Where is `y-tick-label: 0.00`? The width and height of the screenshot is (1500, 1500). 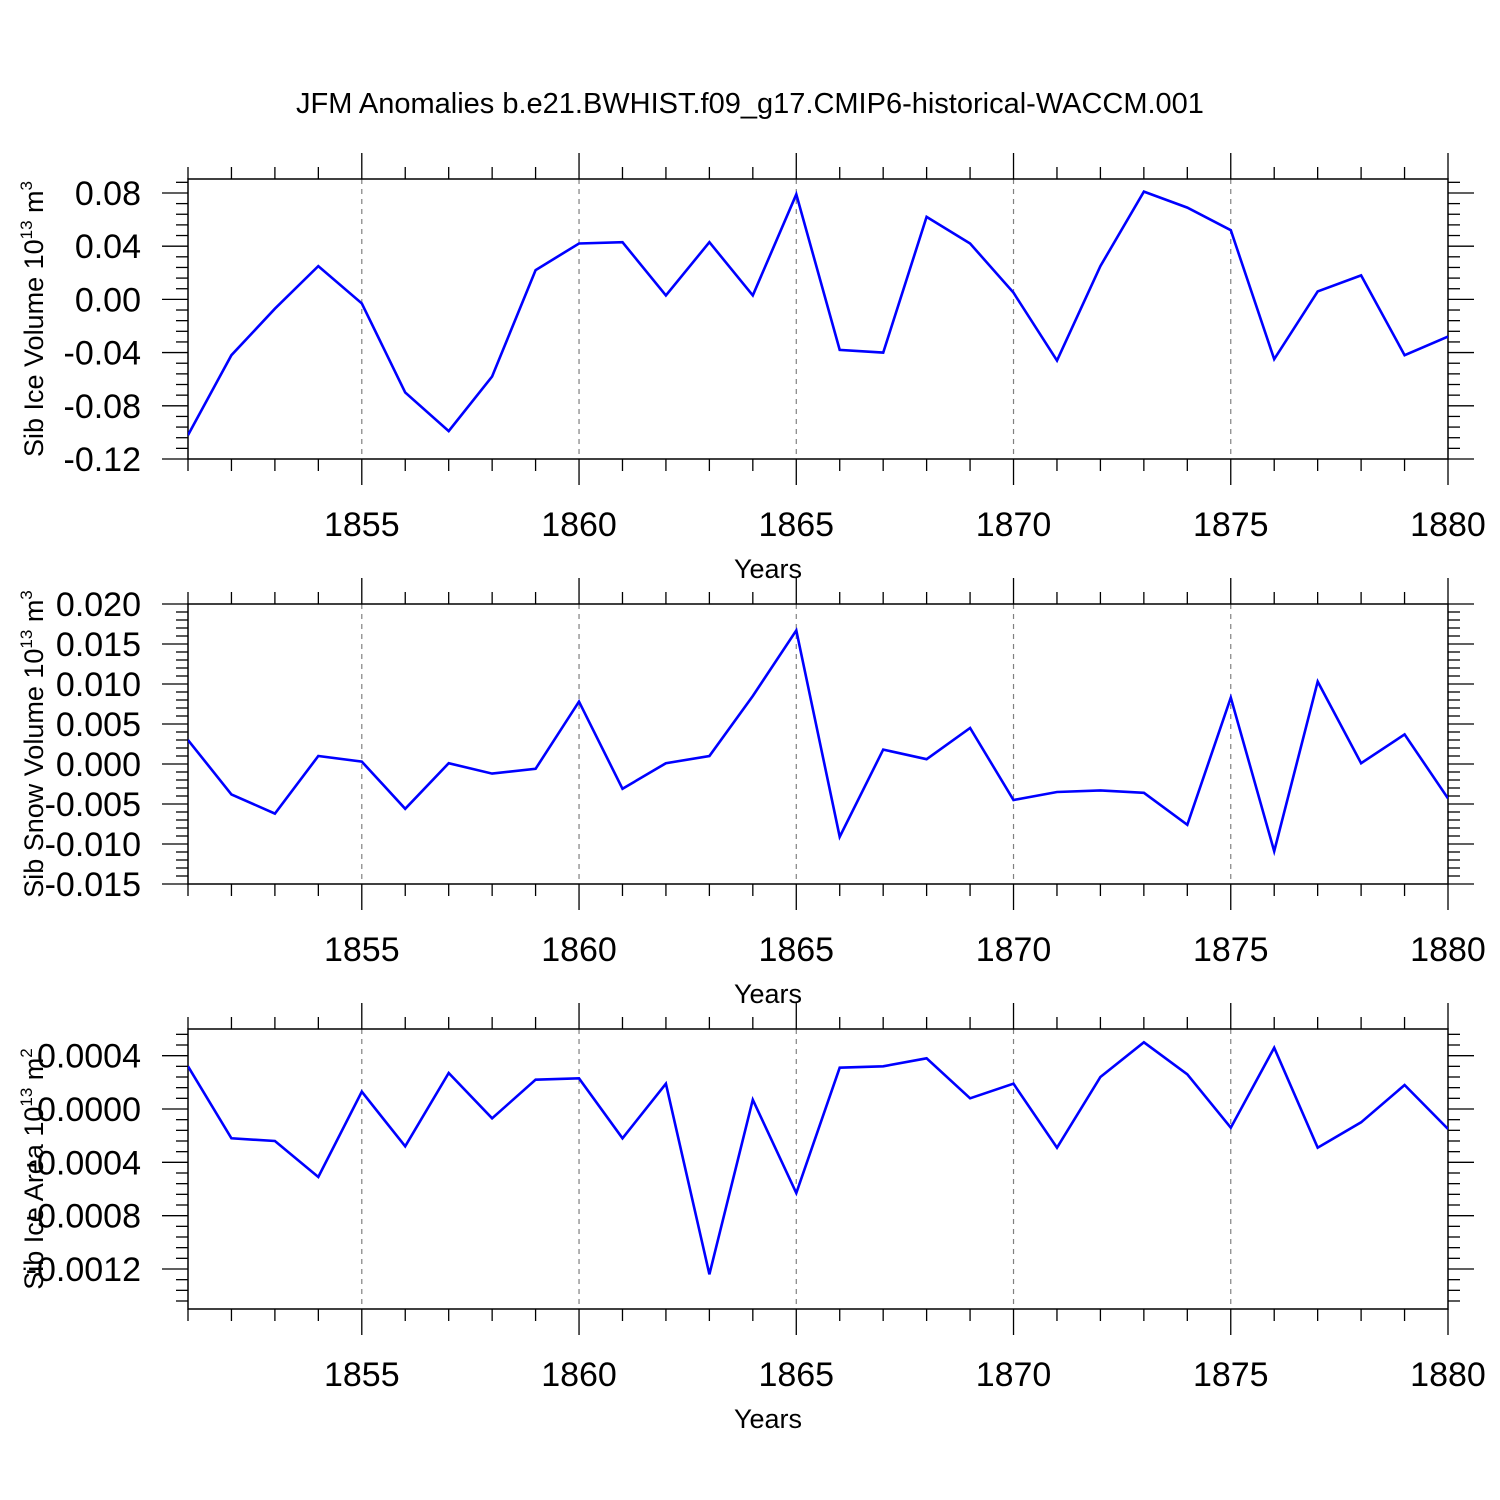
y-tick-label: 0.00 is located at coordinates (108, 300).